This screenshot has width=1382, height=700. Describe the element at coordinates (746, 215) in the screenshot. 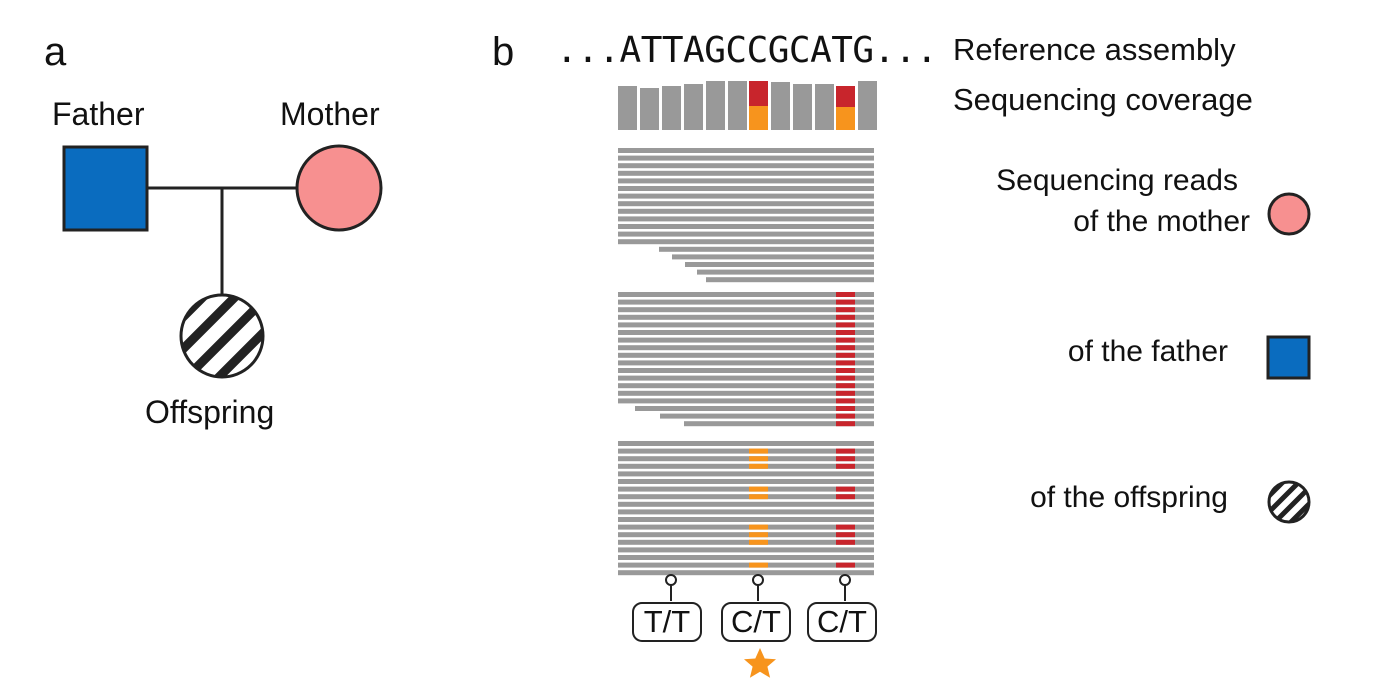

I see `reads-mother` at that location.